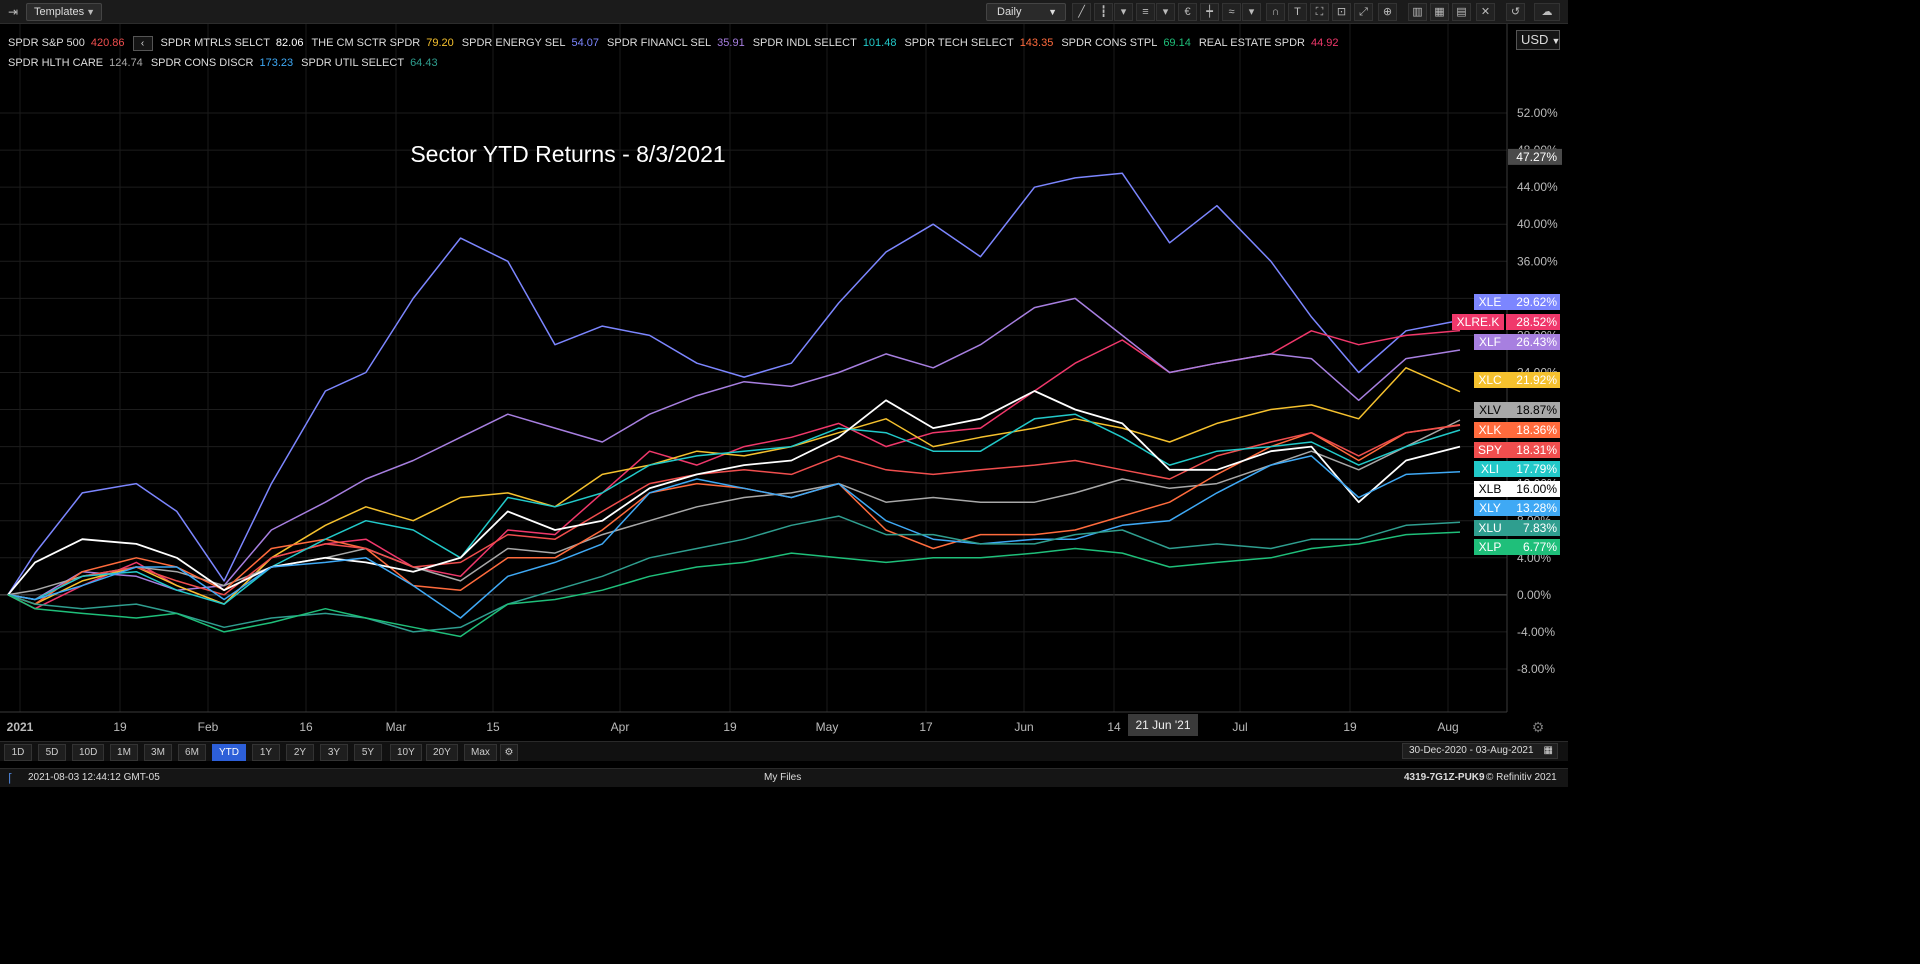  Describe the element at coordinates (1517, 410) in the screenshot. I see `series-value-label: XLV 18.87%` at that location.